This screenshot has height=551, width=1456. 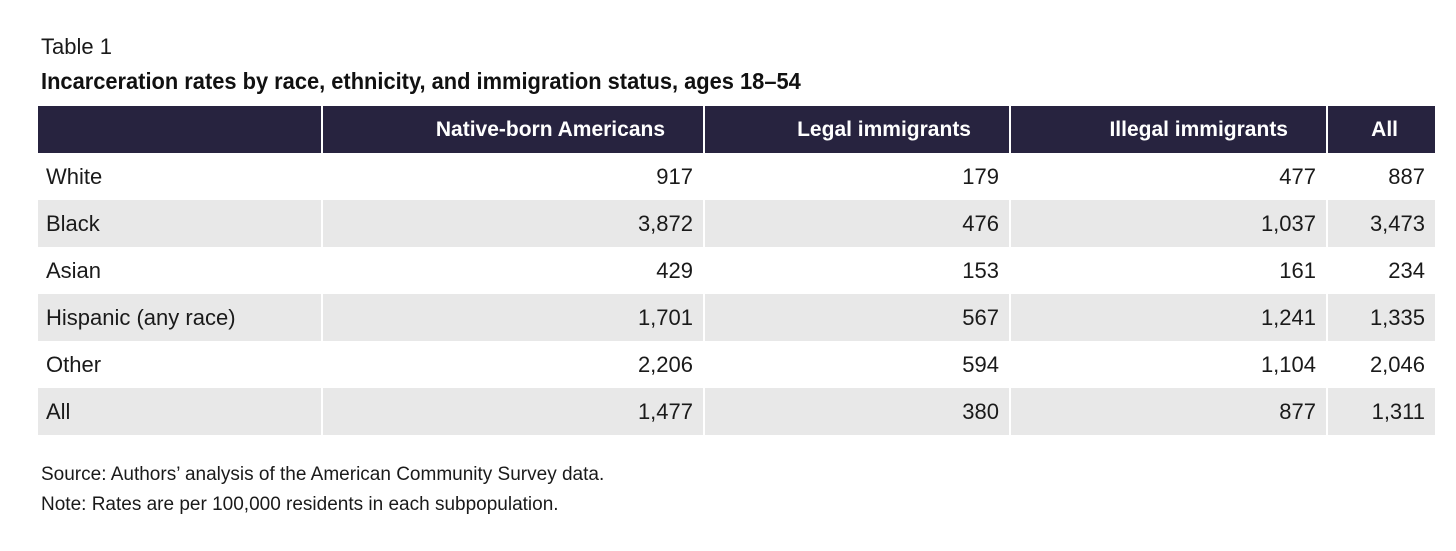 What do you see at coordinates (1168, 270) in the screenshot?
I see `cell-illegal-immigrants: 161` at bounding box center [1168, 270].